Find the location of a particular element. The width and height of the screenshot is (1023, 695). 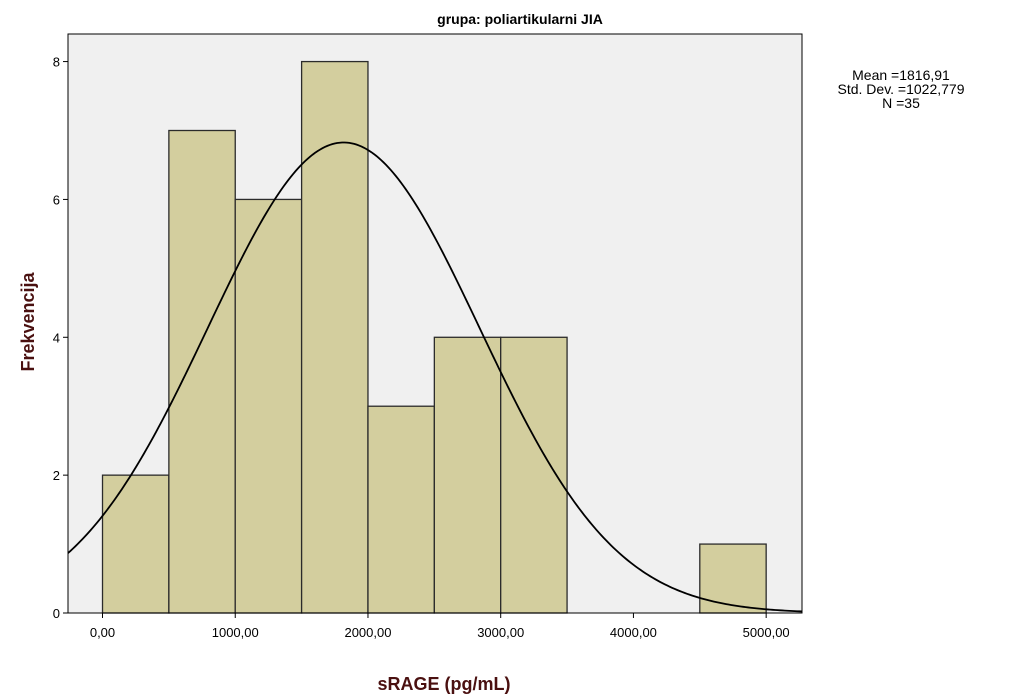

y-tick-label: 2 is located at coordinates (56, 475).